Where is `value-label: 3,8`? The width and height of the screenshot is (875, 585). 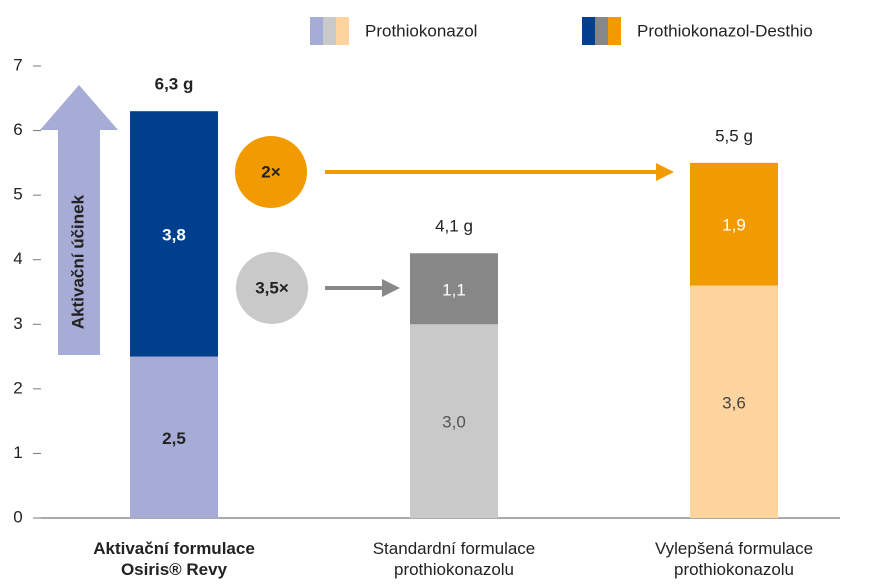
value-label: 3,8 is located at coordinates (174, 234).